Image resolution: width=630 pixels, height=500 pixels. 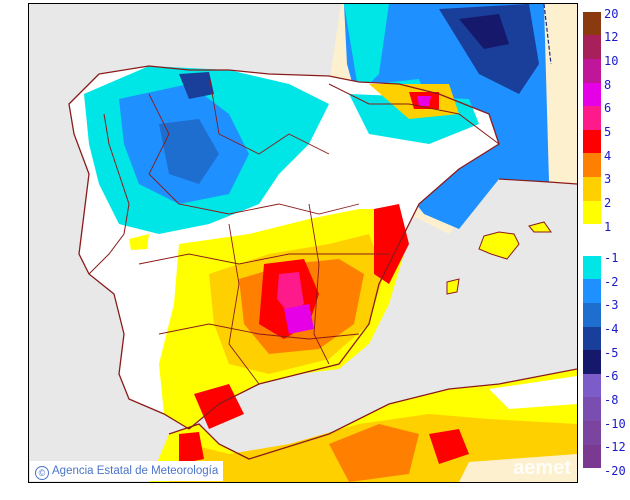 I want to click on legend-label: -5, so click(x=611, y=353).